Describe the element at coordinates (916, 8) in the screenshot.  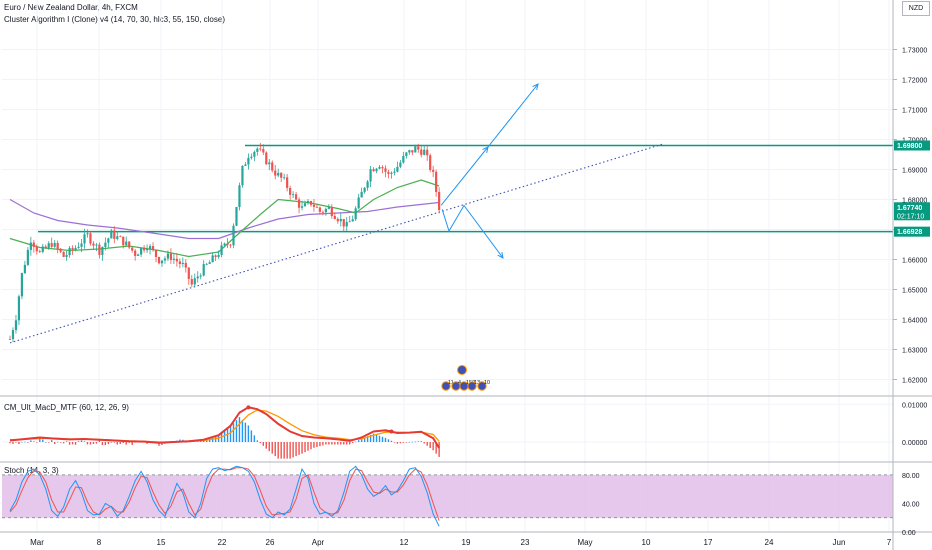
I see `currency-selector: NZD` at that location.